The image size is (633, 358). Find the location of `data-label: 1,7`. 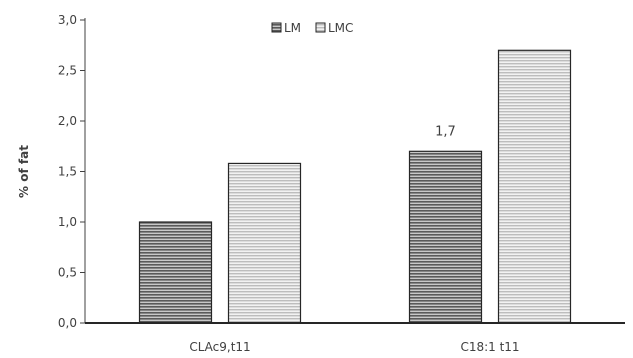

data-label: 1,7 is located at coordinates (445, 131).